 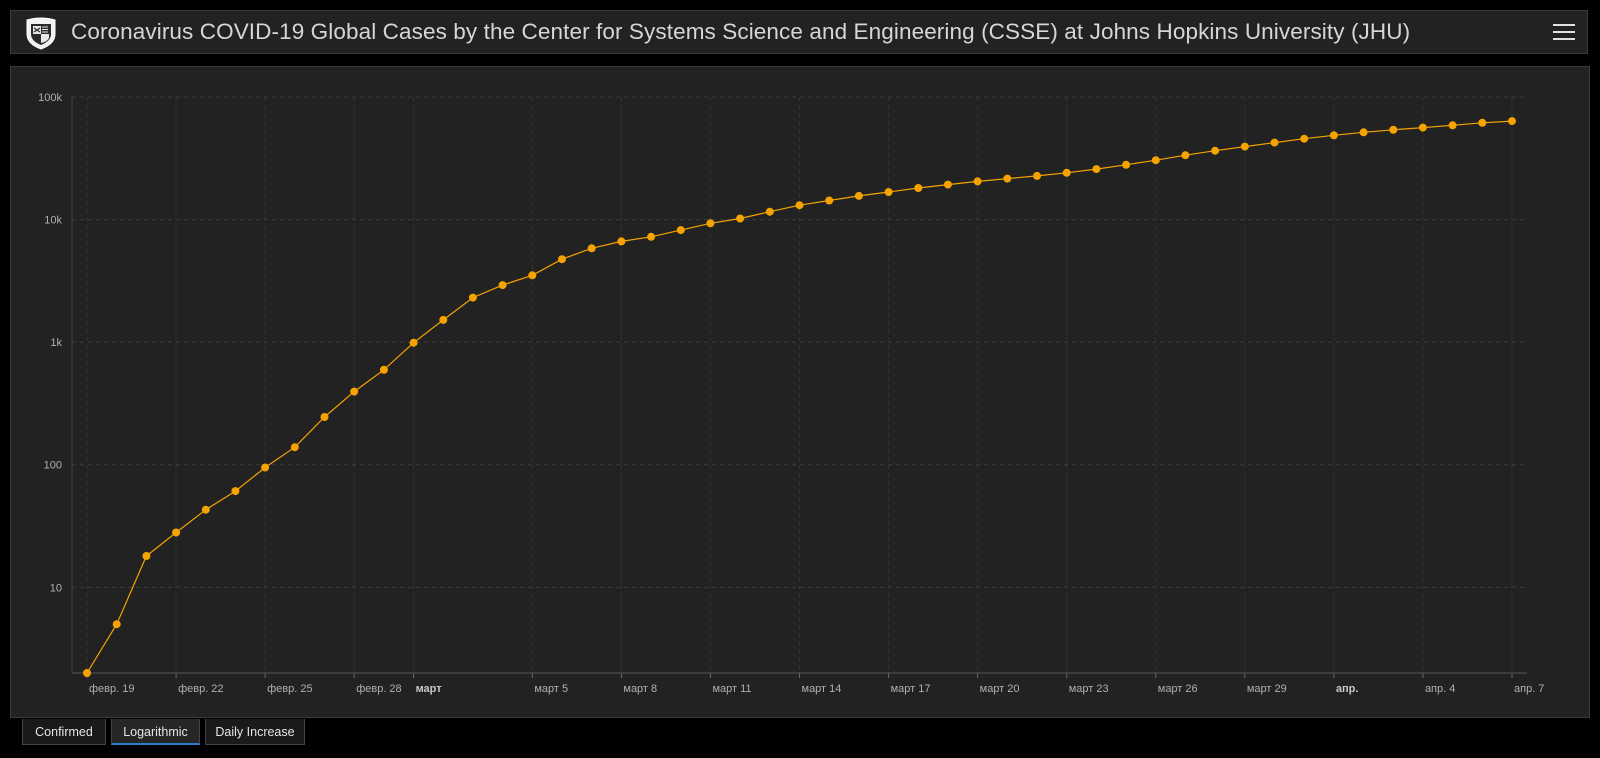 What do you see at coordinates (64, 732) in the screenshot?
I see `tab-confirmed: Confirmed` at bounding box center [64, 732].